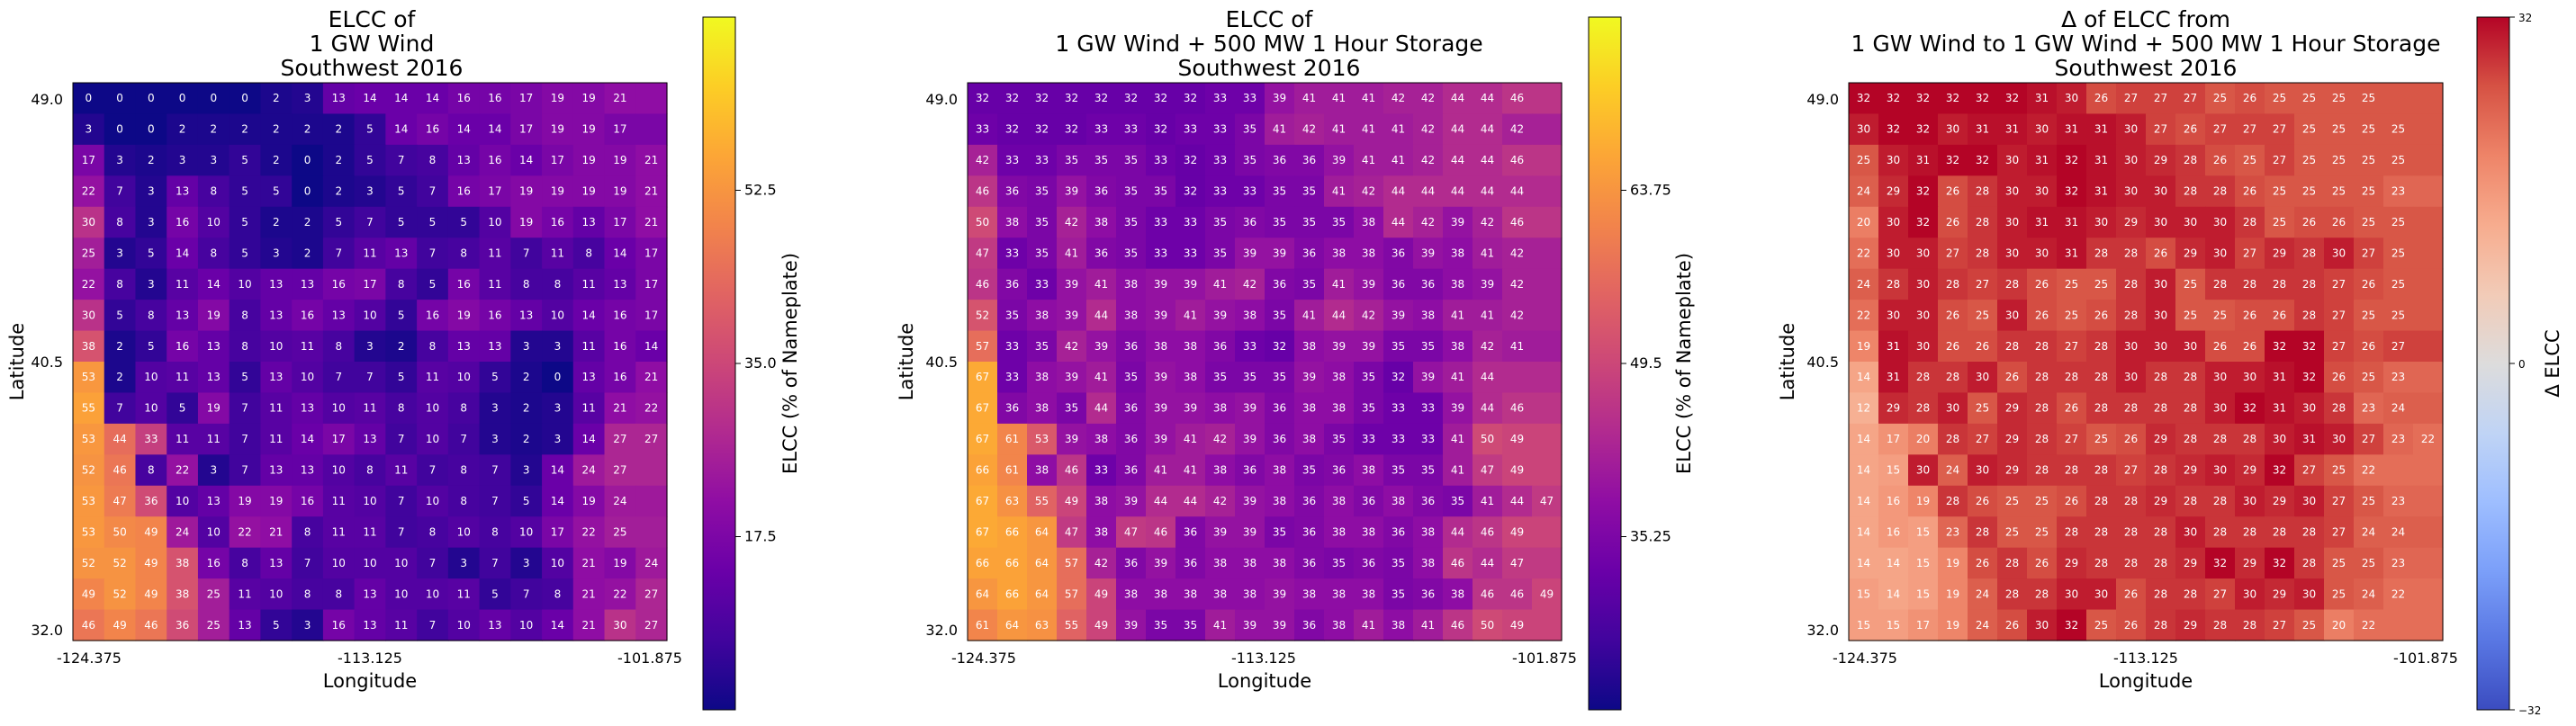 Image resolution: width=2576 pixels, height=726 pixels. What do you see at coordinates (1982, 160) in the screenshot?
I see `cell-value-label: 32` at bounding box center [1982, 160].